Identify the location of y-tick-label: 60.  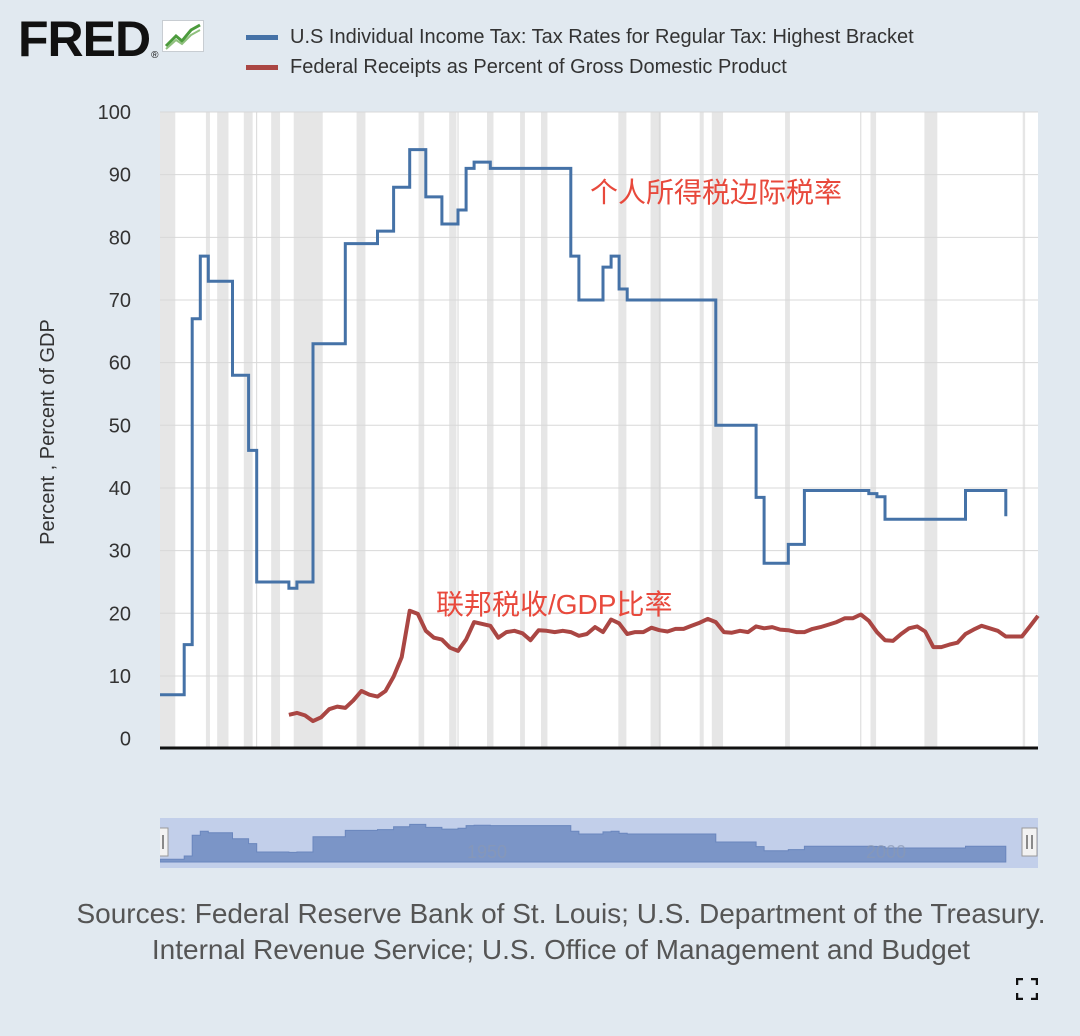
(120, 364).